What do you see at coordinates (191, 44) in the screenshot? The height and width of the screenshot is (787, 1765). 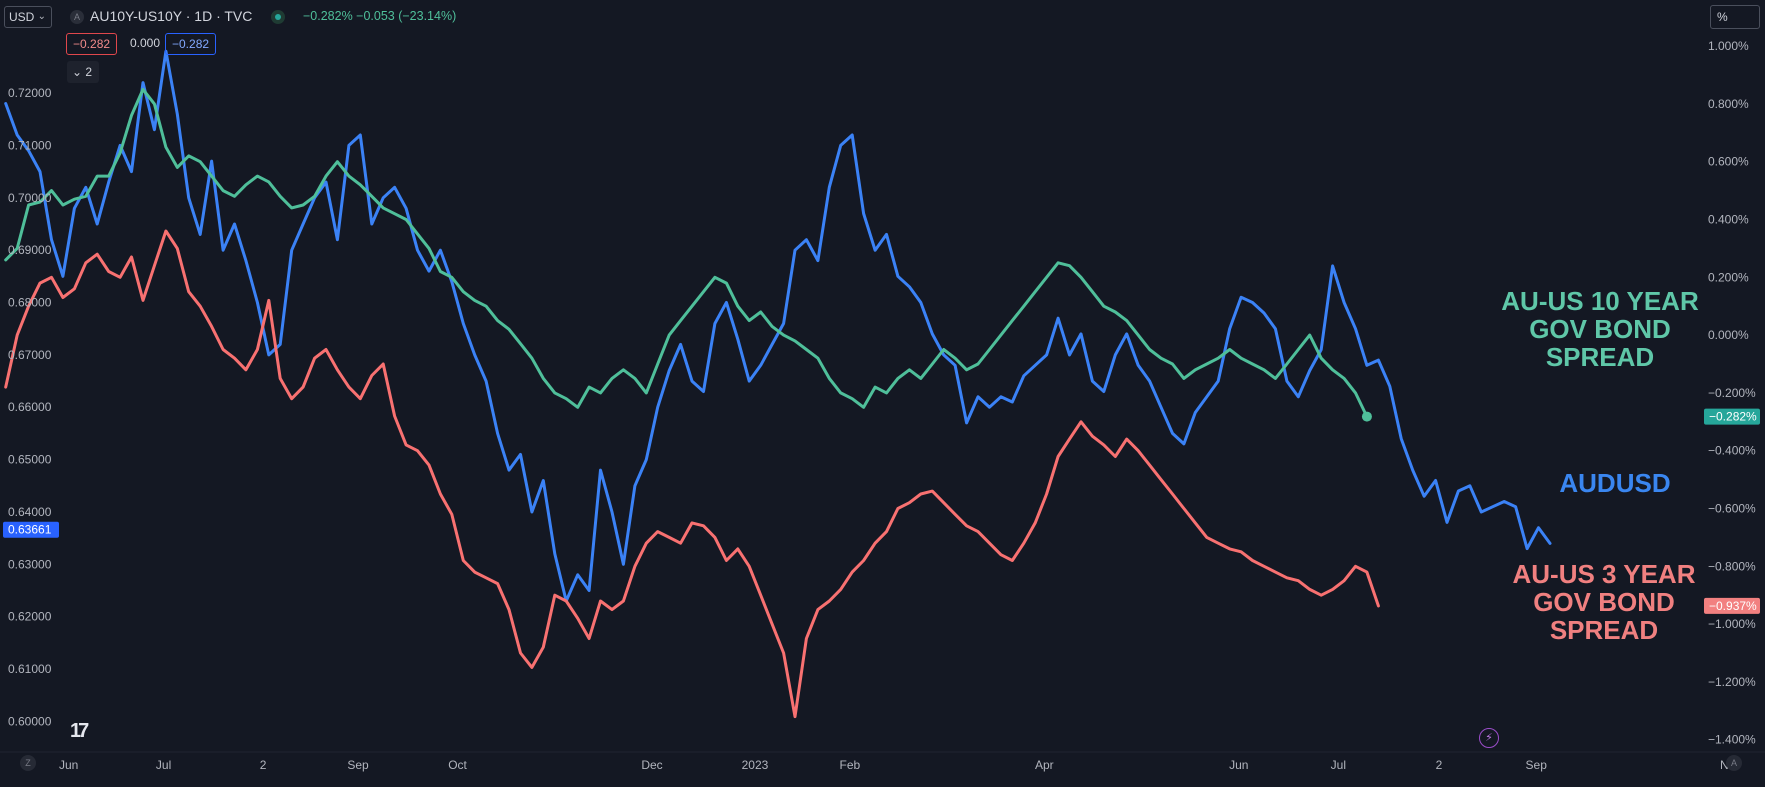 I see `legend-value-blue: −0.282` at bounding box center [191, 44].